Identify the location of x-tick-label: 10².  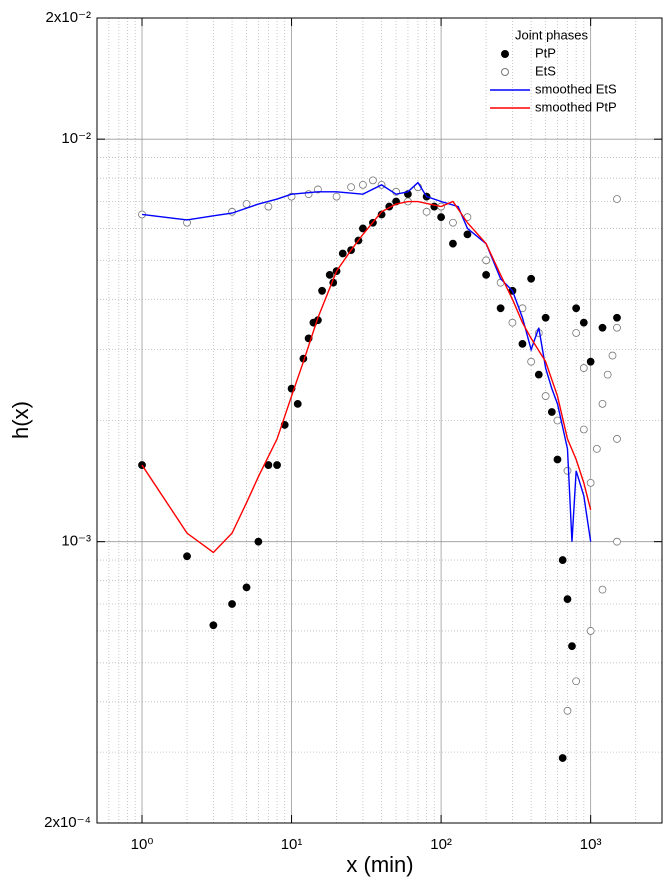
(441, 844).